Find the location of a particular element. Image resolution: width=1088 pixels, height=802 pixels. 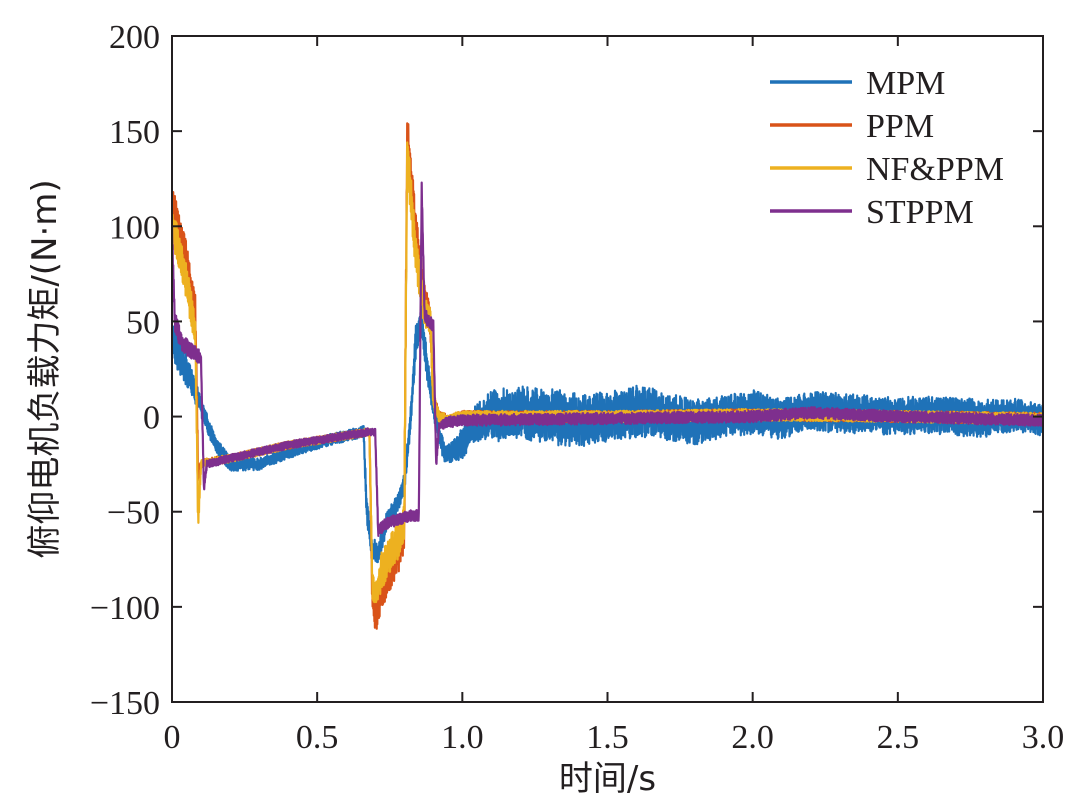

x-axis-label: 时间/s is located at coordinates (607, 779).